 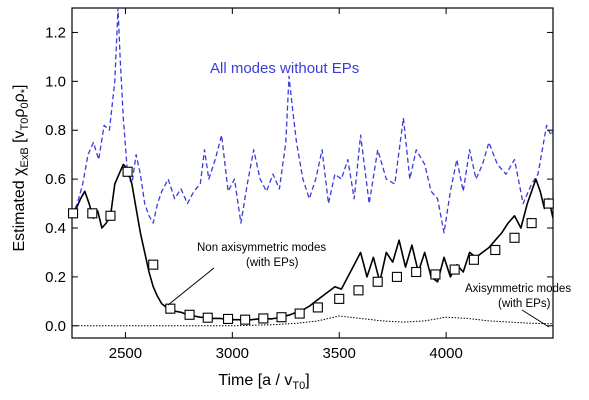 I want to click on annotation-axisymmetric-line1: Axisymmetric modes, so click(x=518, y=289).